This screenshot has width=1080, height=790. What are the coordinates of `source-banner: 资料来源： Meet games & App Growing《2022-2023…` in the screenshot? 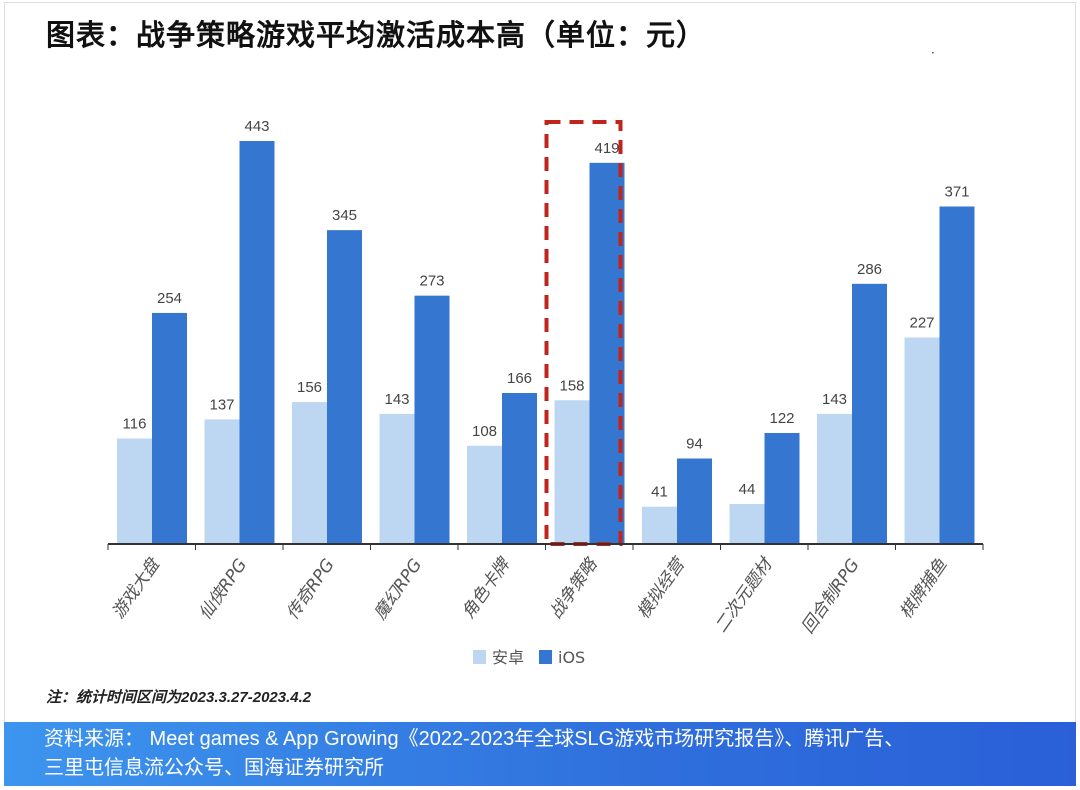 It's located at (540, 754).